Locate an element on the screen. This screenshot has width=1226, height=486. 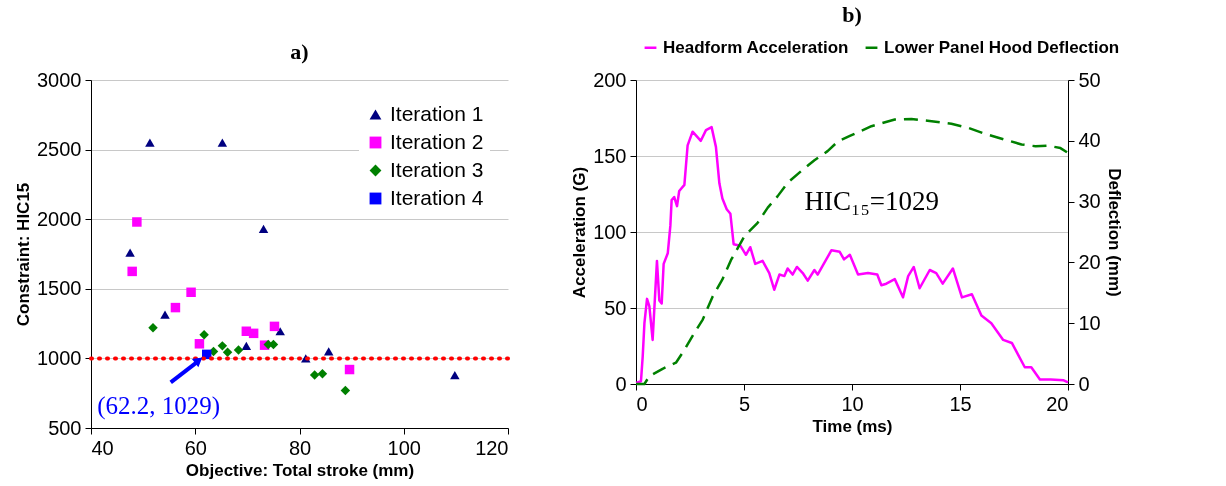
y-tick-label: 2000 is located at coordinates (59, 218).